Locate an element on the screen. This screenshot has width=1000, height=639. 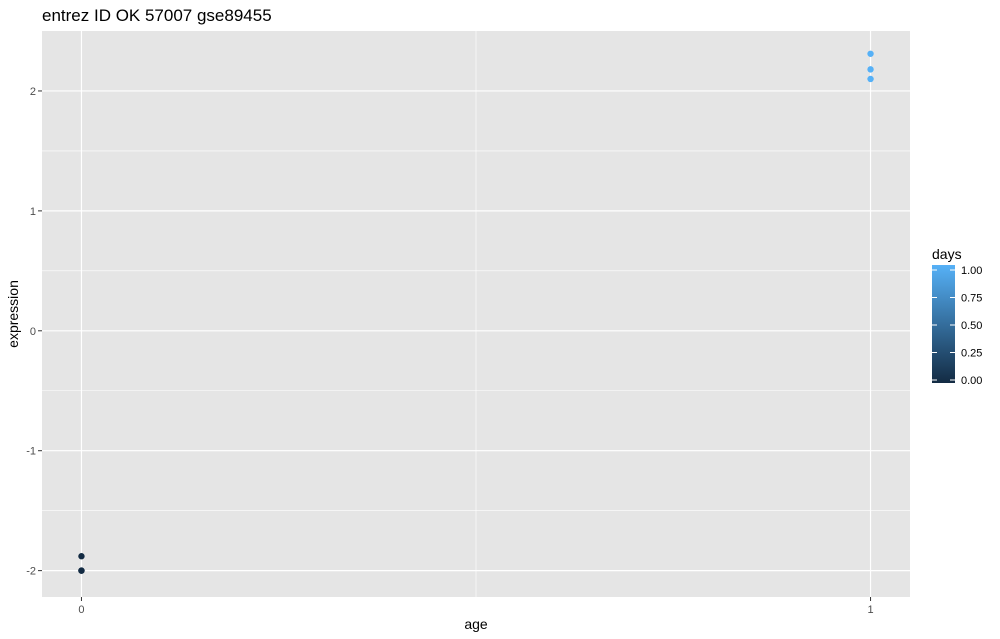
legend-tick-label: 0.00 is located at coordinates (971, 381).